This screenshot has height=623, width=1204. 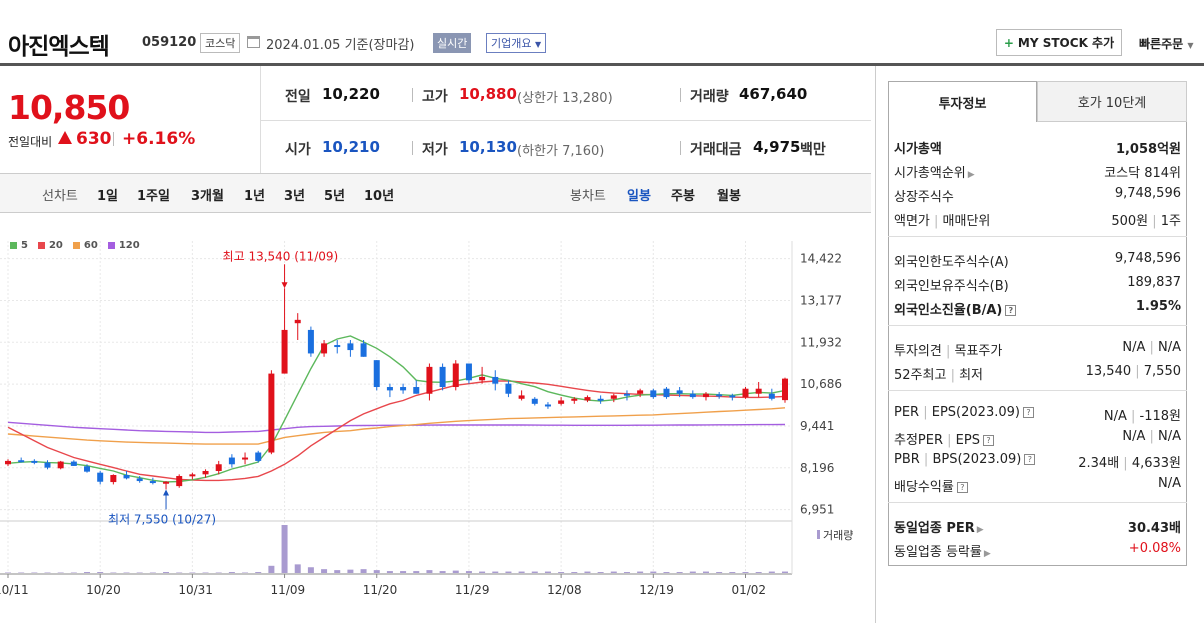 I want to click on per-label: PER, so click(x=907, y=412).